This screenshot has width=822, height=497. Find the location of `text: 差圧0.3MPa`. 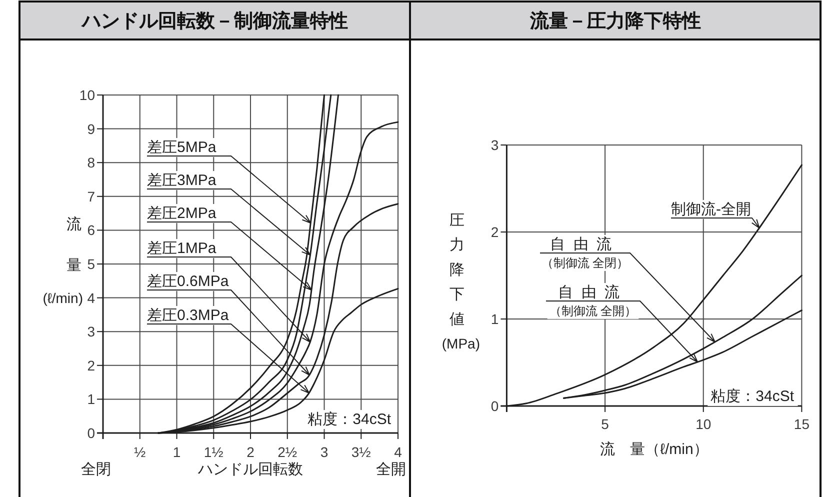

text: 差圧0.3MPa is located at coordinates (188, 315).